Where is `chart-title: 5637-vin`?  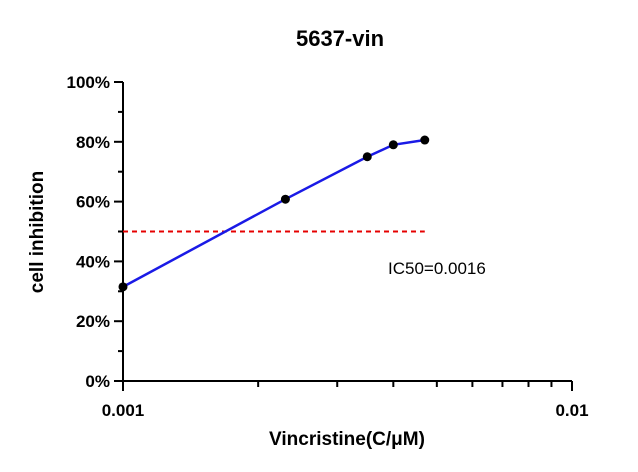 chart-title: 5637-vin is located at coordinates (340, 38).